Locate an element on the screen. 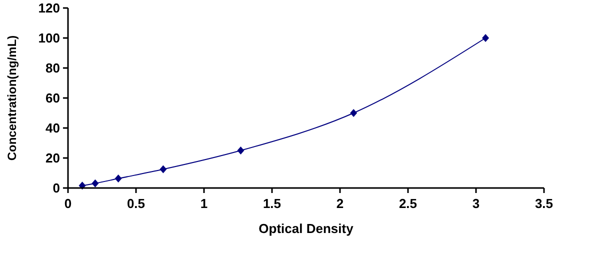  x-tick-label: 0 is located at coordinates (68, 203).